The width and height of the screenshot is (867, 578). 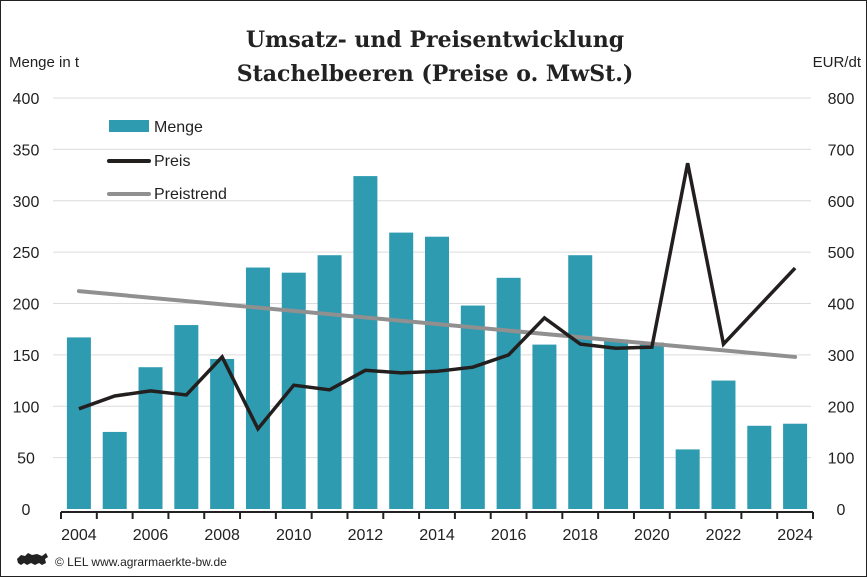 What do you see at coordinates (841, 202) in the screenshot?
I see `y-tick-right: 600` at bounding box center [841, 202].